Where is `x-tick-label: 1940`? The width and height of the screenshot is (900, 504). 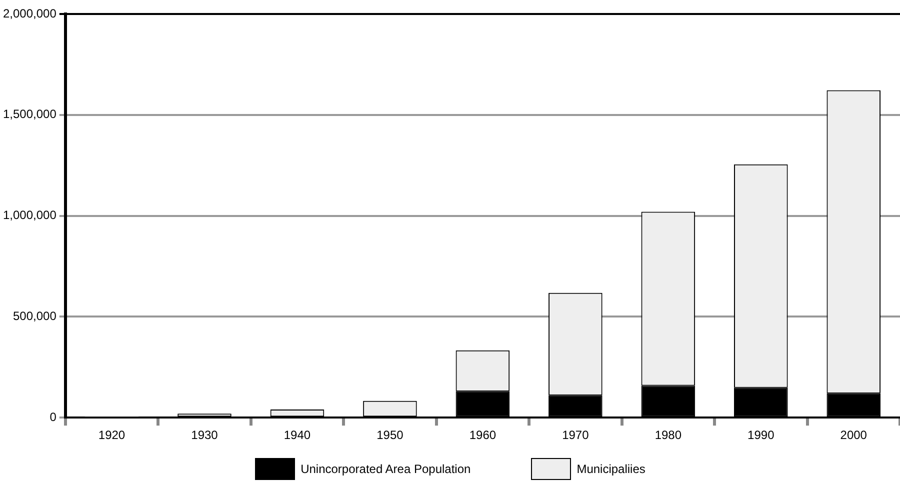
x-tick-label: 1940 is located at coordinates (297, 435).